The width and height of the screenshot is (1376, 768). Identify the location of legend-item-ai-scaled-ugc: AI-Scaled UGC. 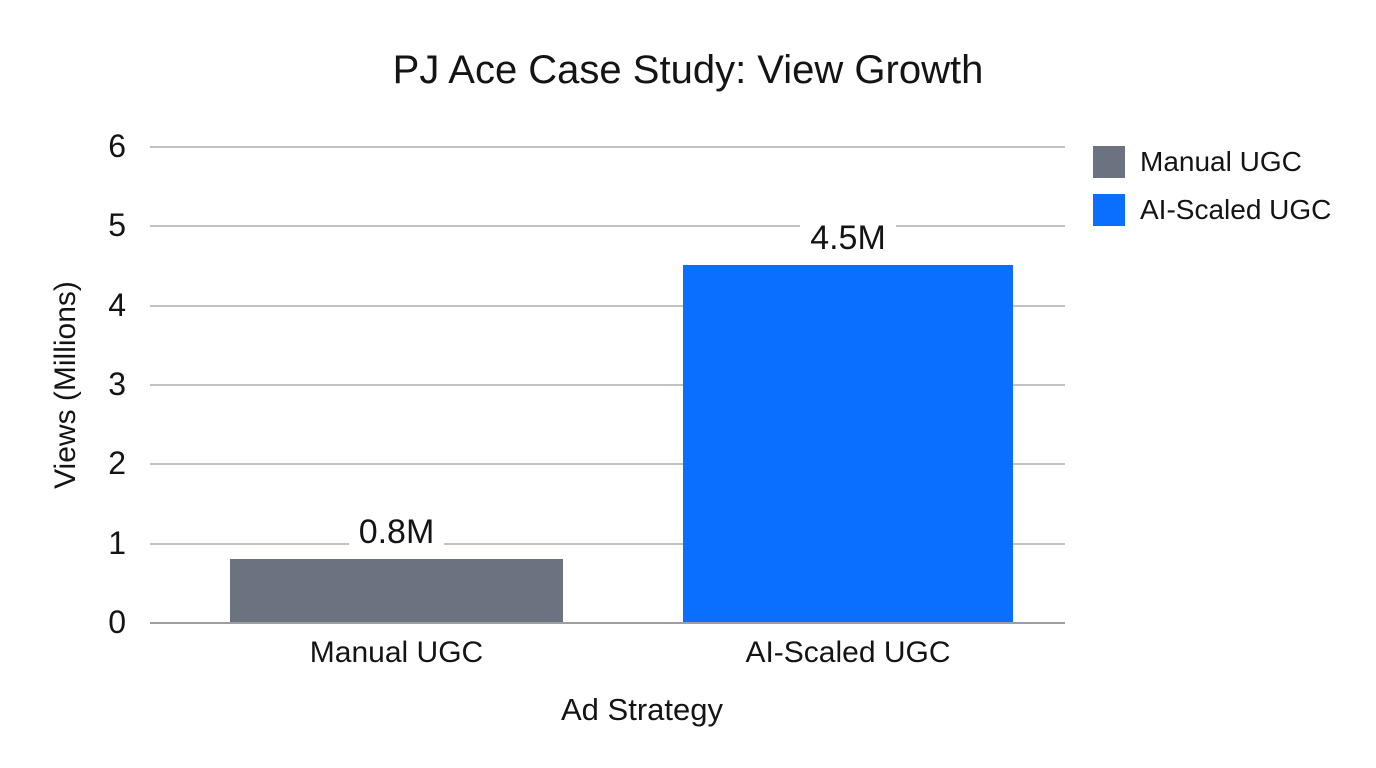
(1212, 210).